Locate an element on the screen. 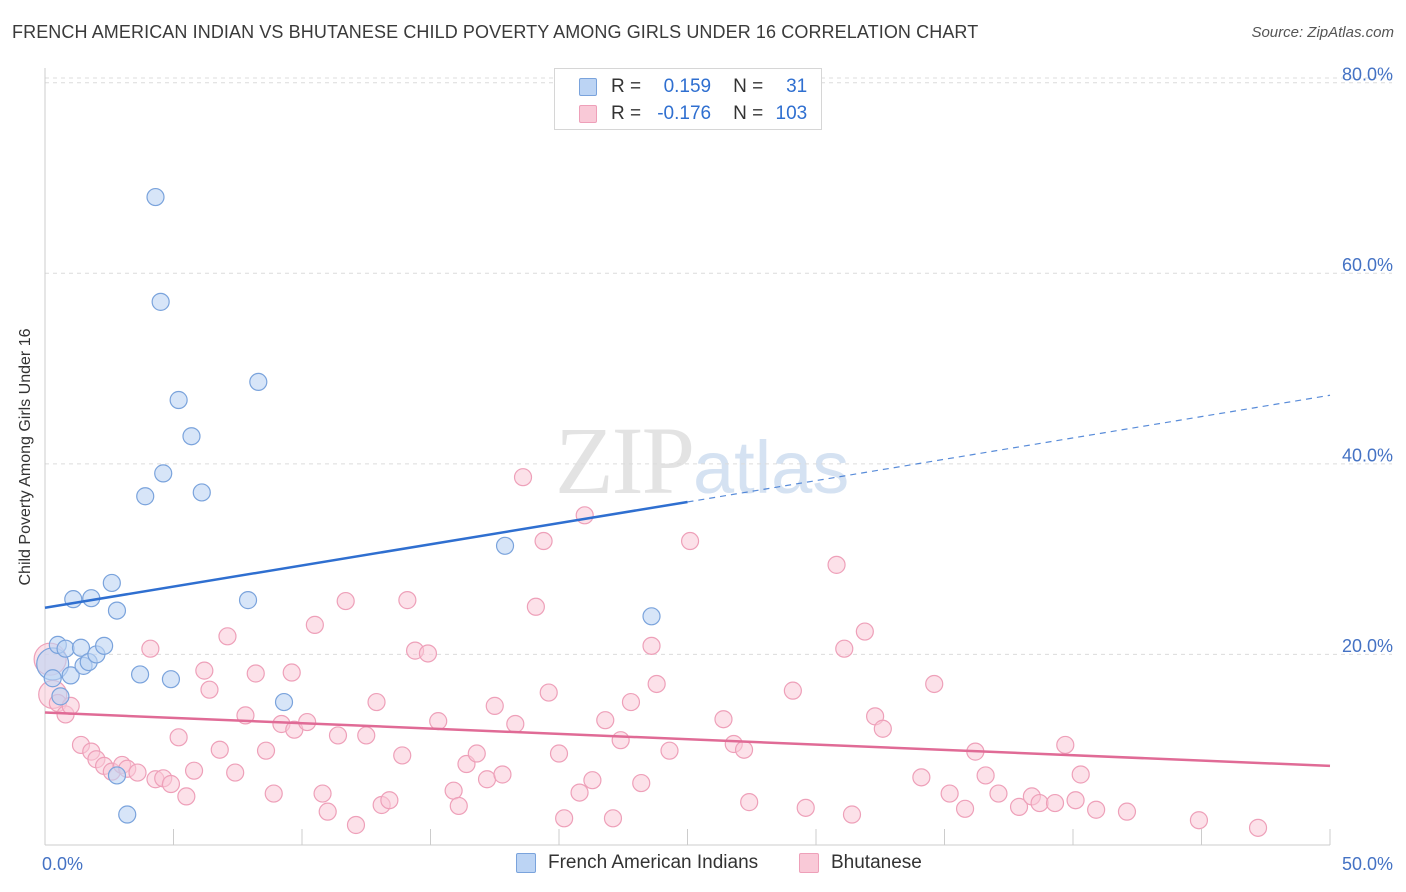  stats-legend-row-french-american-indians: R = 0.159 N = 31 is located at coordinates (693, 87).